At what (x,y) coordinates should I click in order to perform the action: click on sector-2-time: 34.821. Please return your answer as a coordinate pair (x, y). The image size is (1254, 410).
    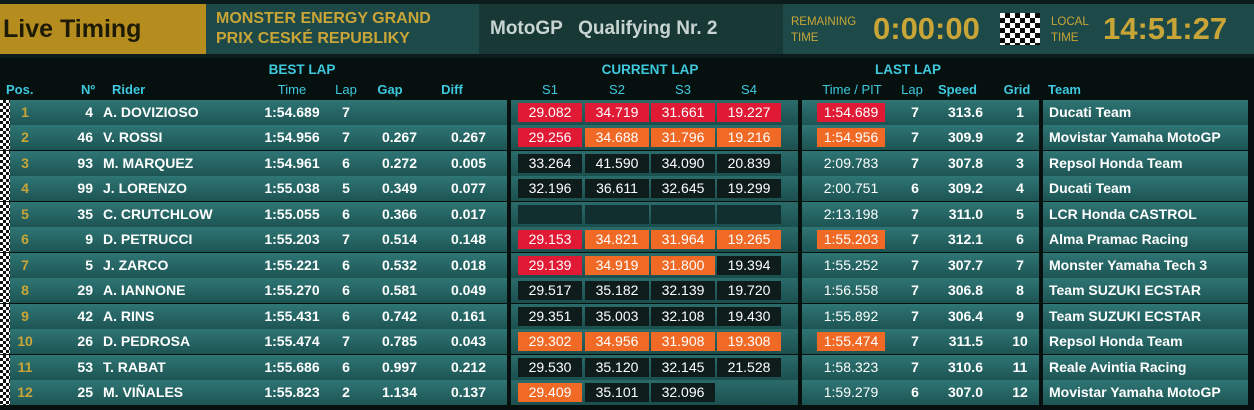
    Looking at the image, I should click on (617, 240).